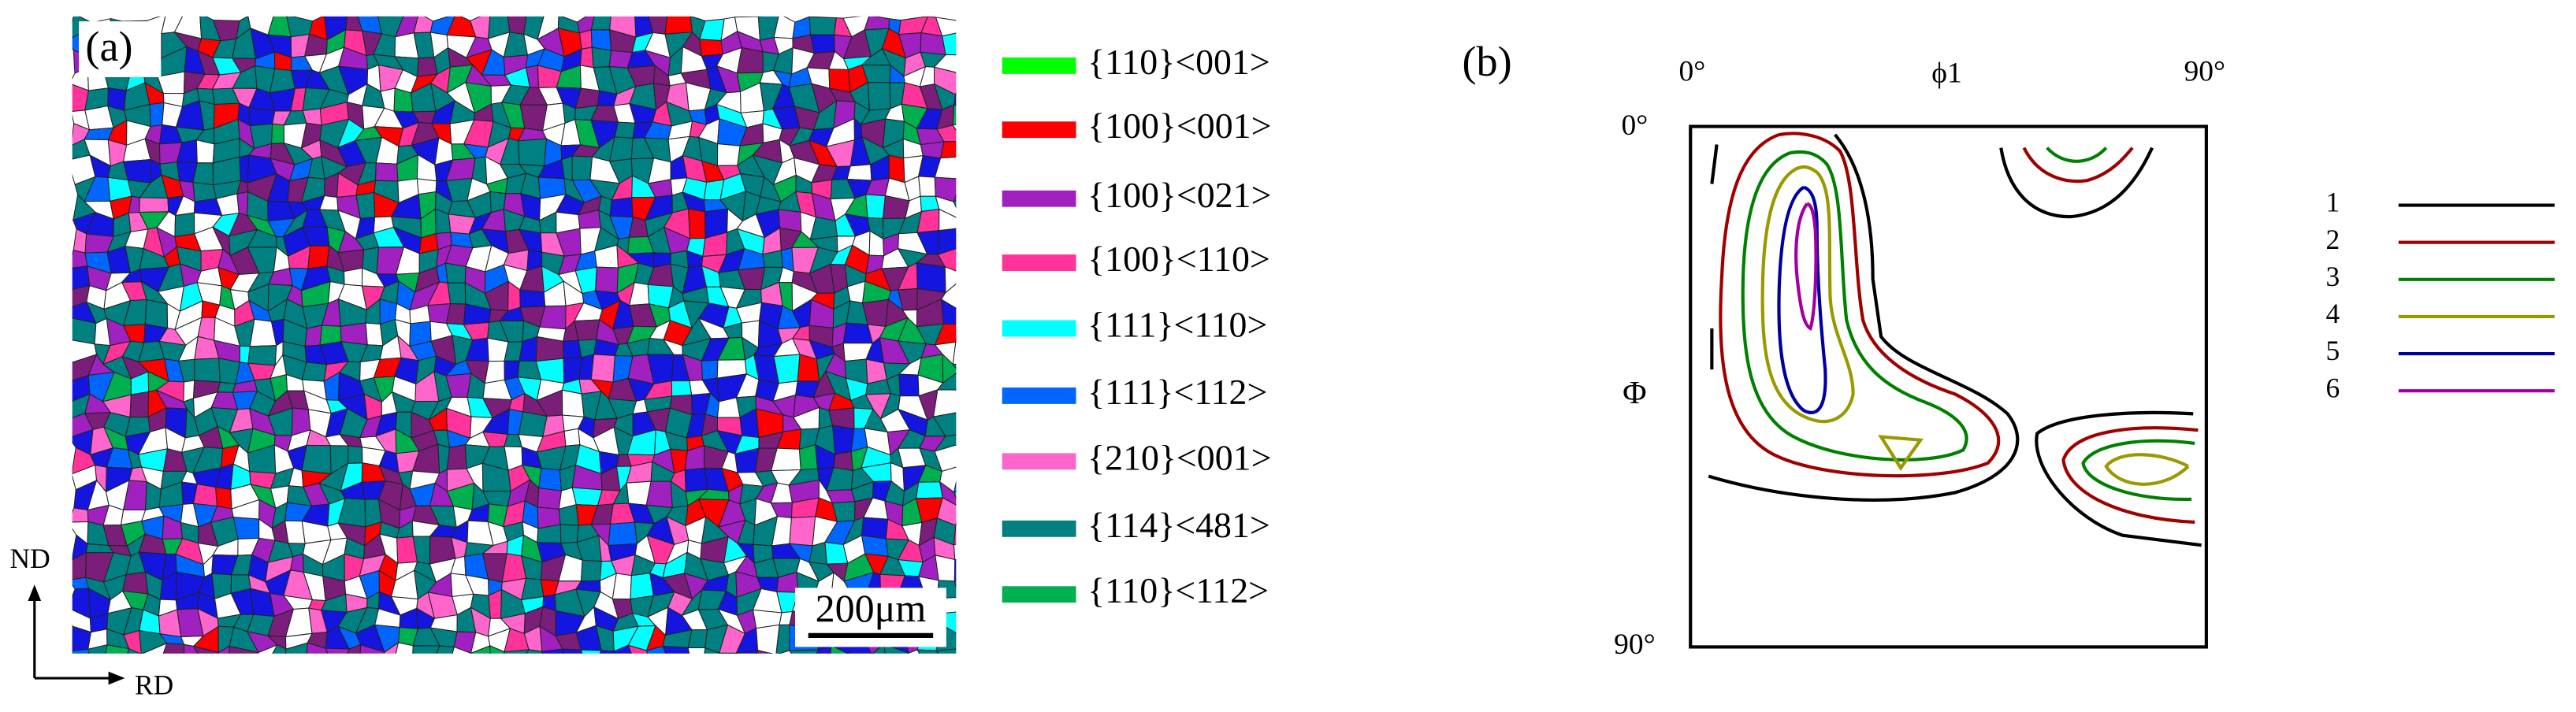 The height and width of the screenshot is (712, 2576). I want to click on y-axis-title: Φ, so click(1634, 393).